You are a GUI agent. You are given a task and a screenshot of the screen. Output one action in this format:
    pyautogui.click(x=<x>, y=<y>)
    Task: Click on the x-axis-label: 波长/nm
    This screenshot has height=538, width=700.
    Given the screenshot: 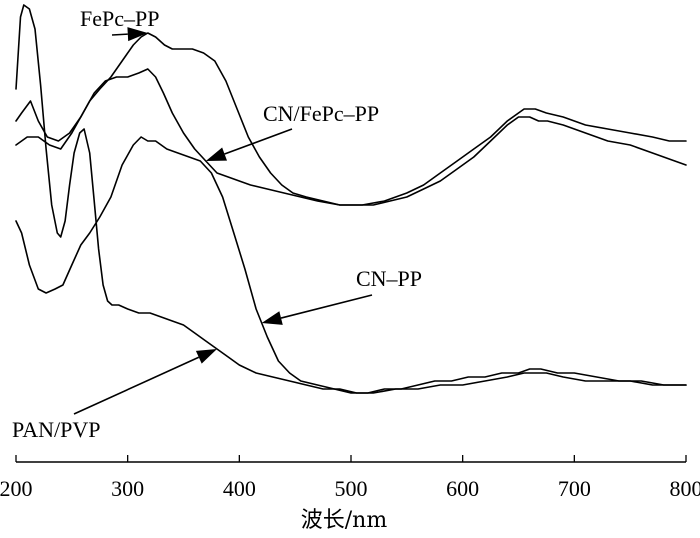 What is the action you would take?
    pyautogui.click(x=344, y=520)
    